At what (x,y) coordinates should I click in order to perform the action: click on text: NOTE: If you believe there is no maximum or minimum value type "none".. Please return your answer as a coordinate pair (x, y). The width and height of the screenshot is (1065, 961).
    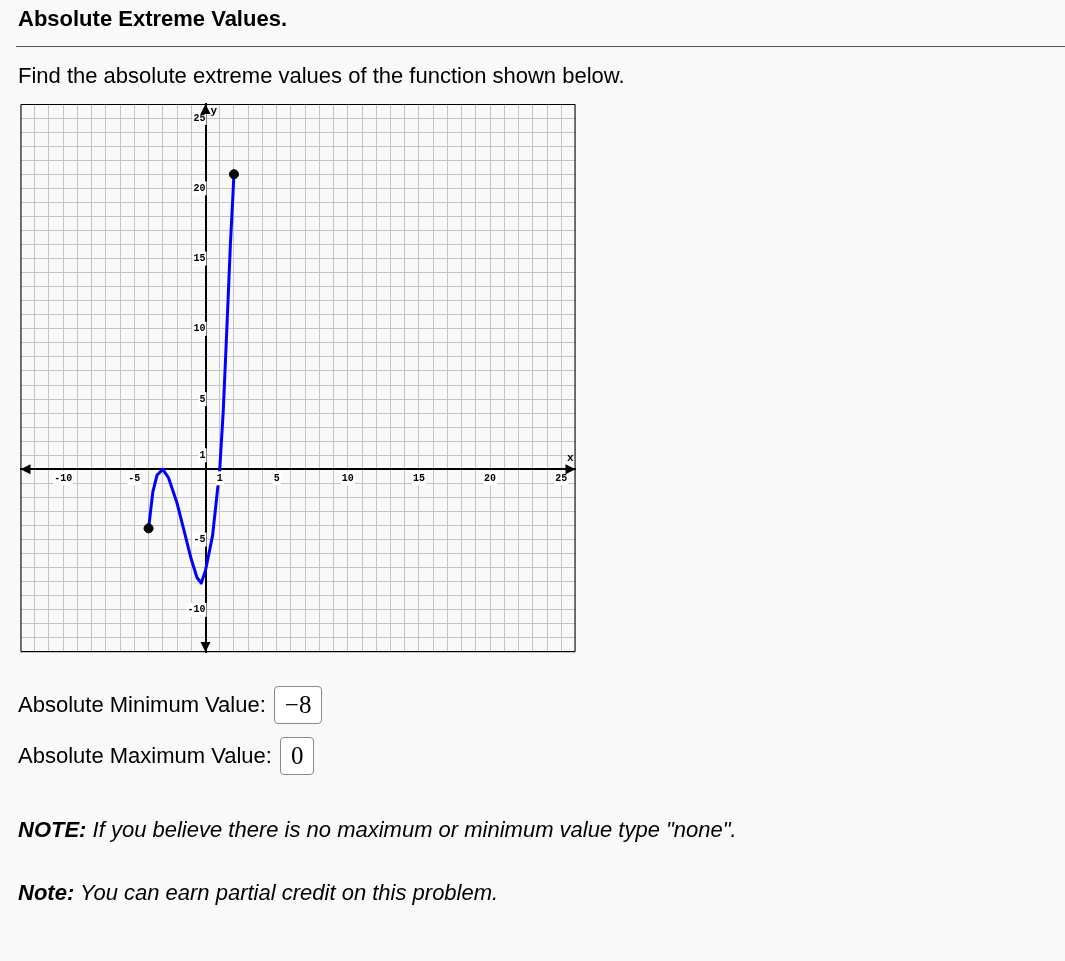
    Looking at the image, I should click on (377, 829).